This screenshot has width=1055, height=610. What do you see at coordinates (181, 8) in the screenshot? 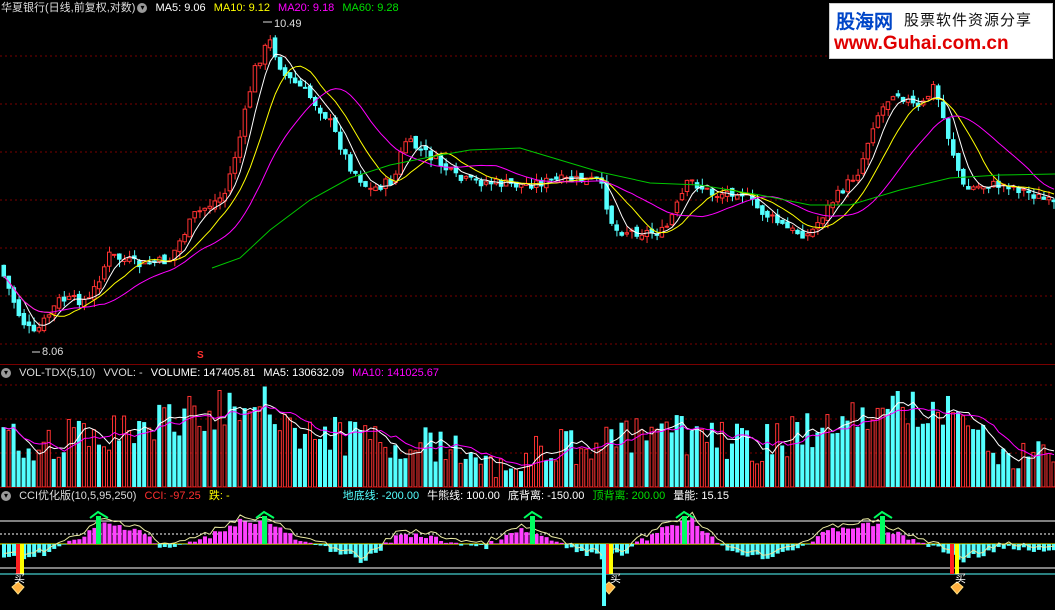
I see `ma5-label: MA5: 9.06` at bounding box center [181, 8].